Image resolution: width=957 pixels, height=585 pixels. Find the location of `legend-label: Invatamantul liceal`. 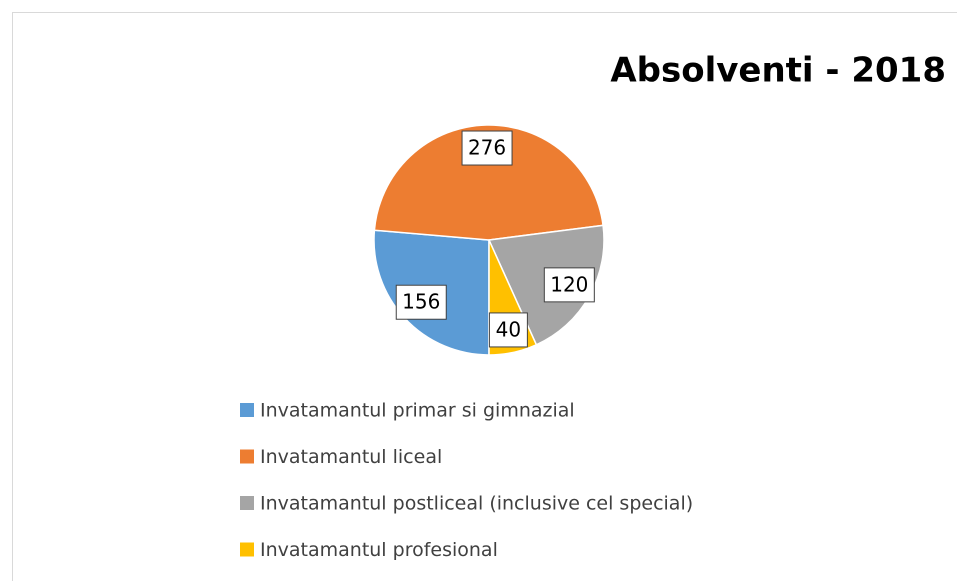

legend-label: Invatamantul liceal is located at coordinates (351, 457).